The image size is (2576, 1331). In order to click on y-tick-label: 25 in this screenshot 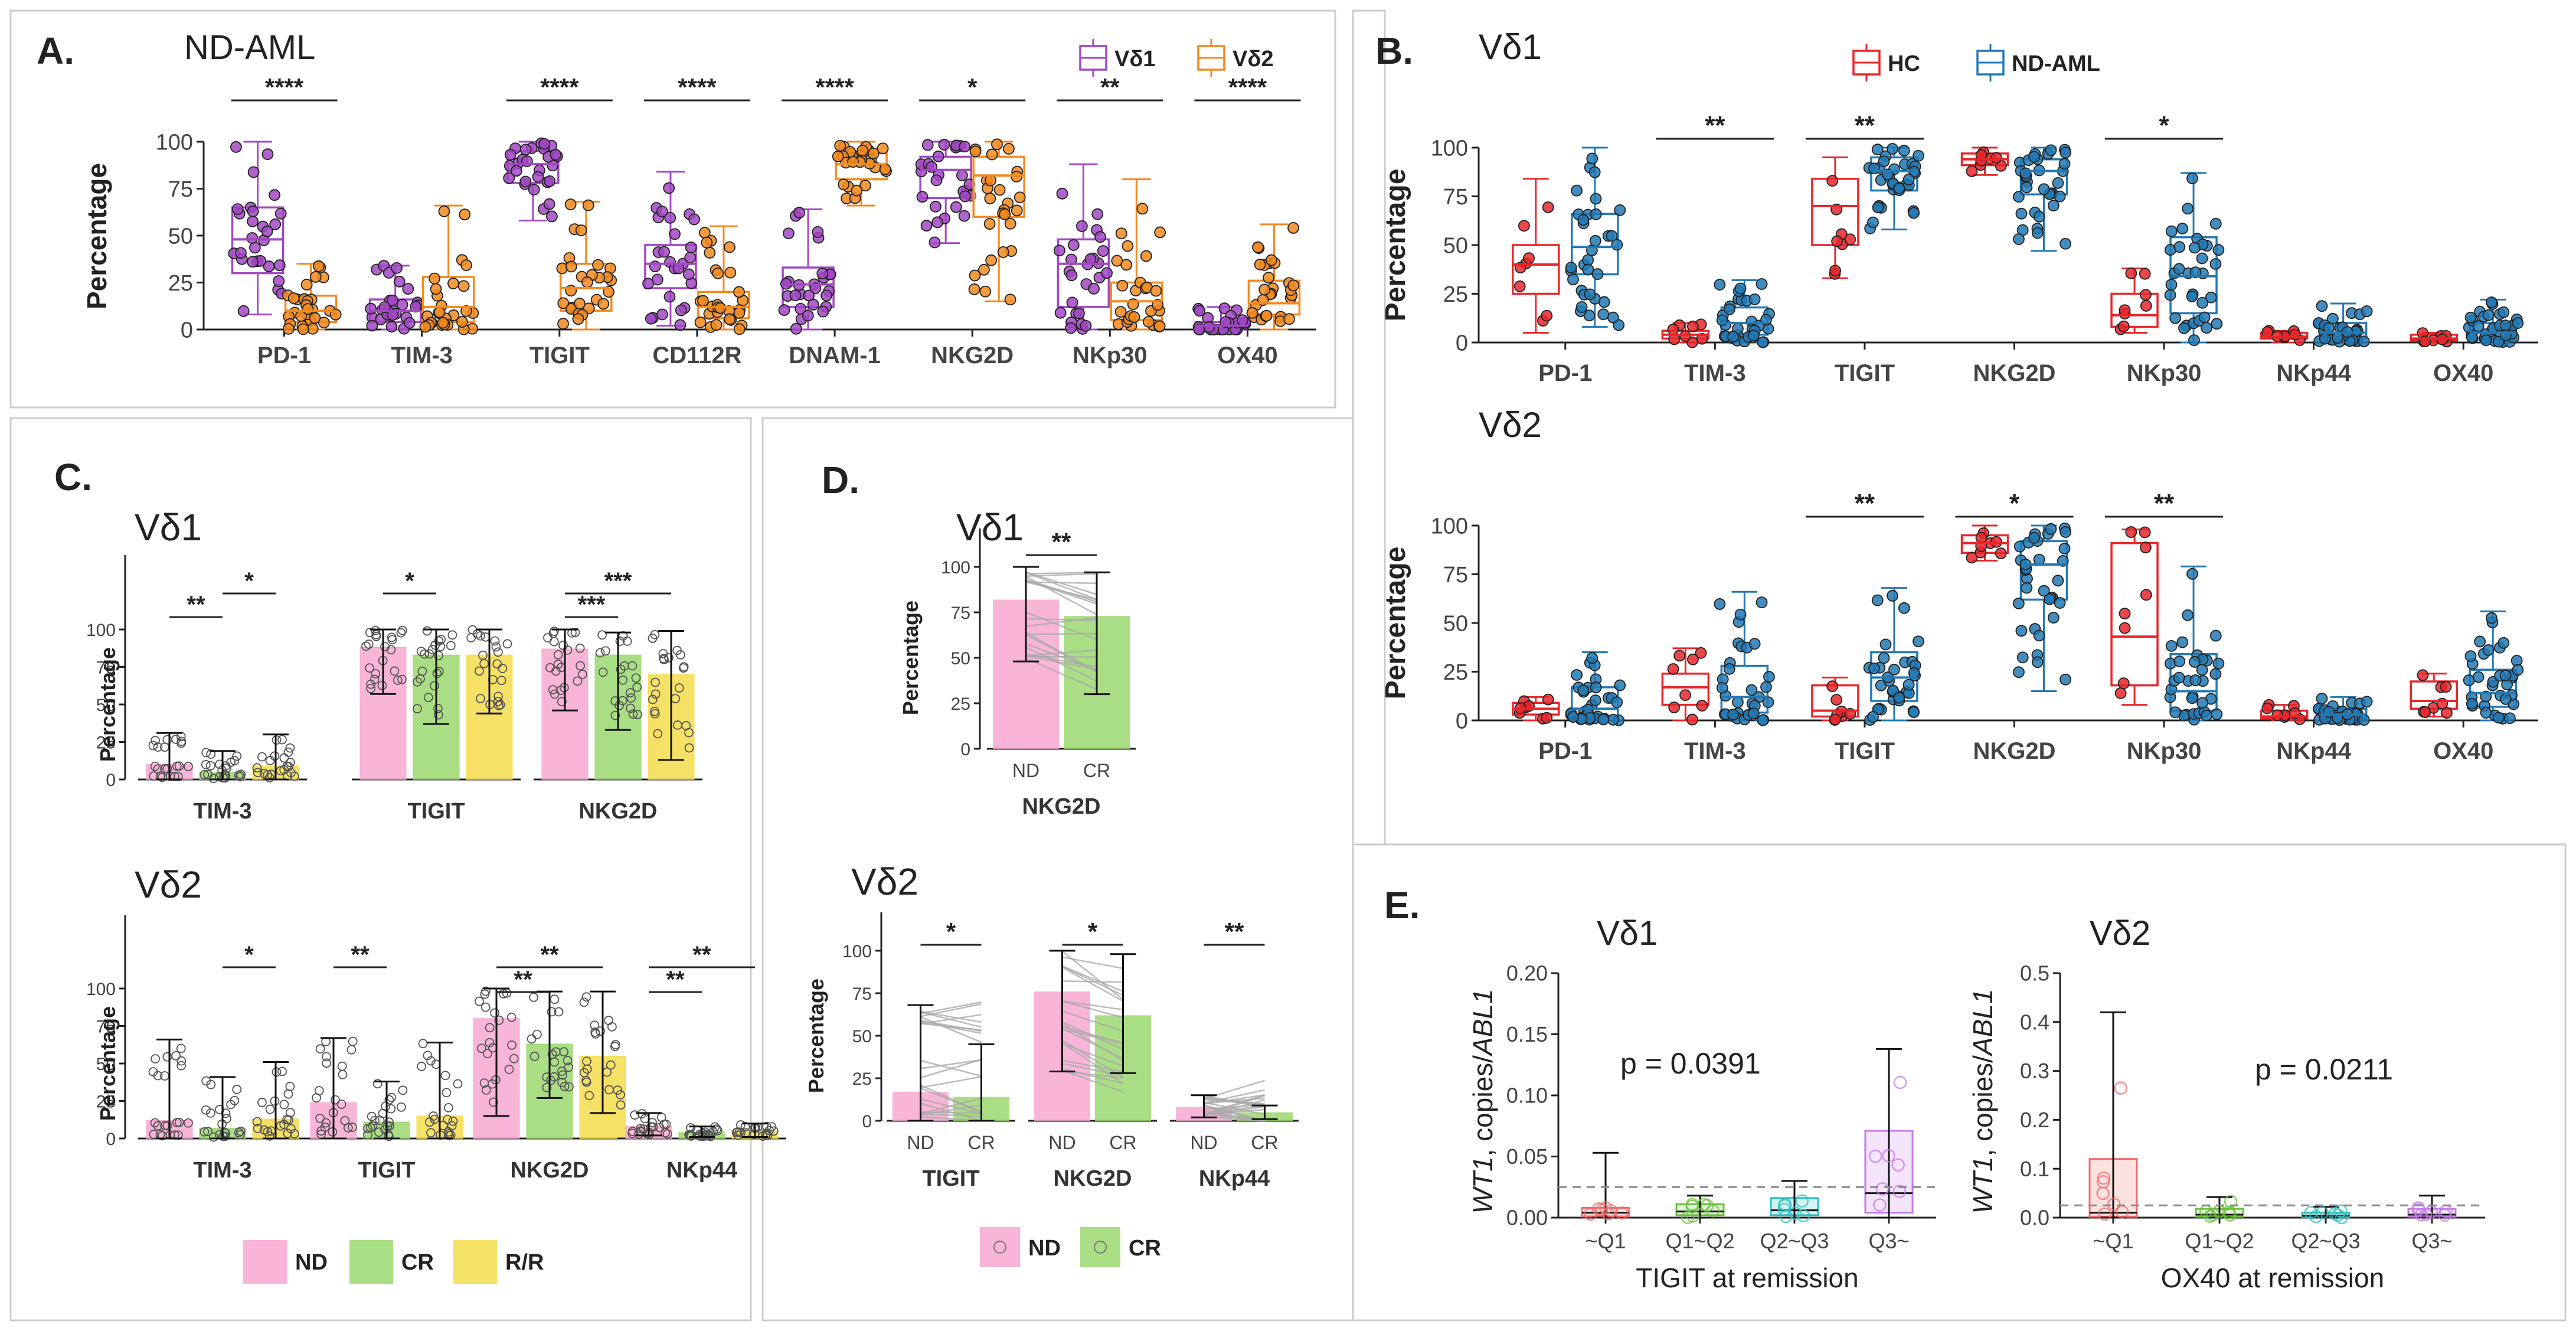, I will do `click(1455, 672)`.